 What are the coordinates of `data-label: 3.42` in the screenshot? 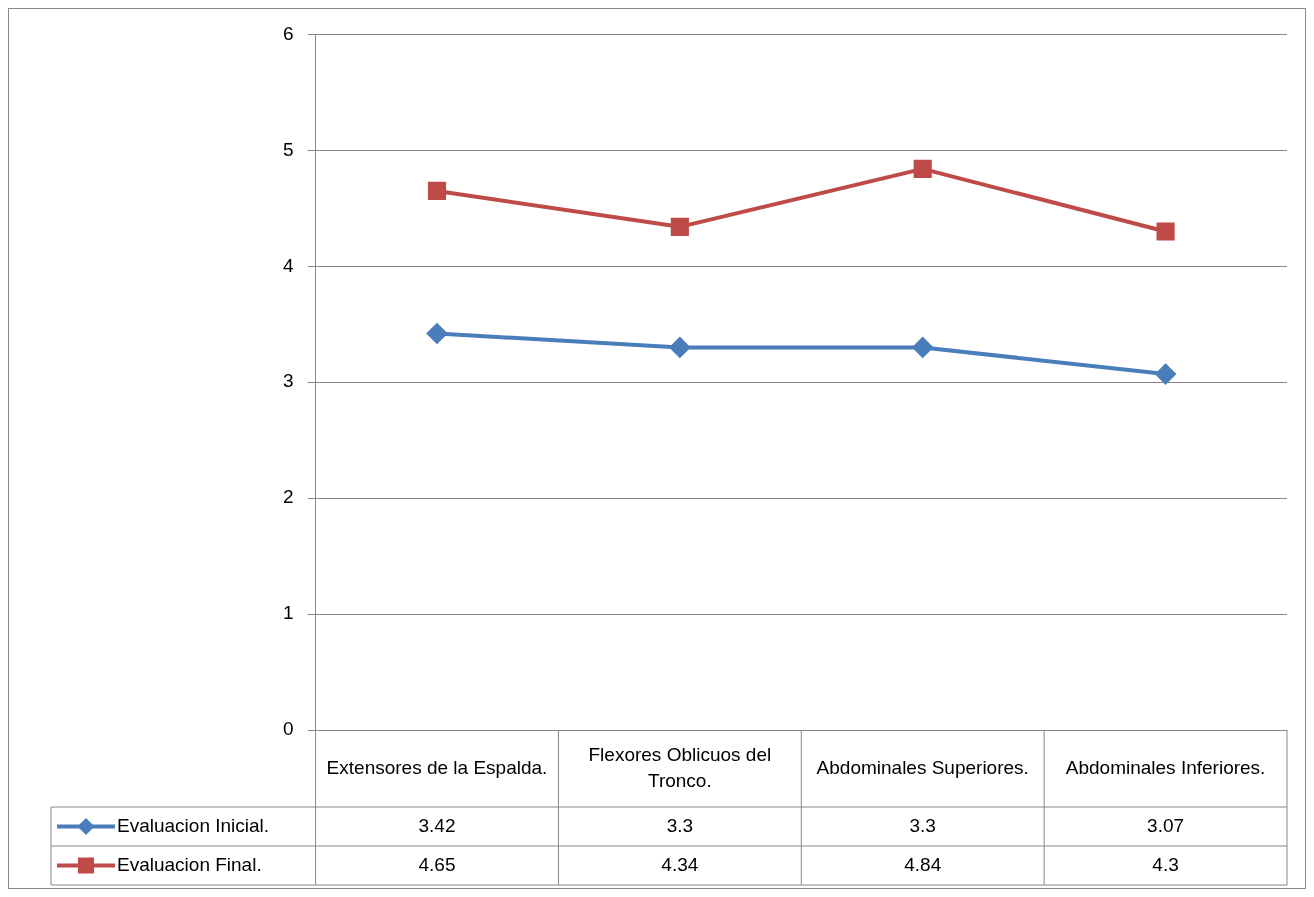 It's located at (437, 825).